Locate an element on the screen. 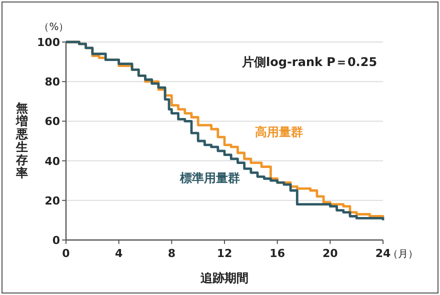 This screenshot has height=295, width=440. y-tick-label: 40 is located at coordinates (52, 161).